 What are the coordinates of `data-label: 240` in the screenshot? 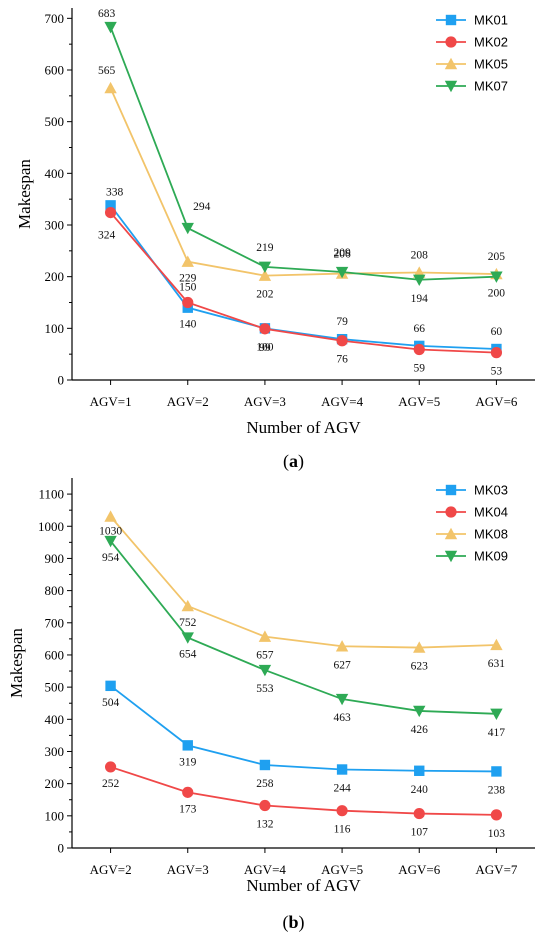 It's located at (420, 790).